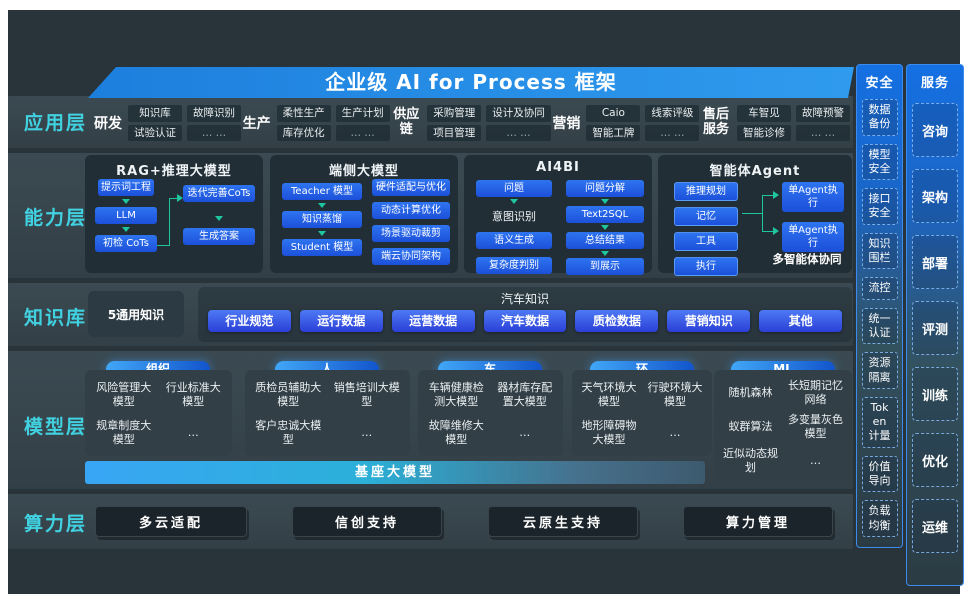 The width and height of the screenshot is (968, 602). What do you see at coordinates (155, 133) in the screenshot?
I see `app-chip: 试验认证` at bounding box center [155, 133].